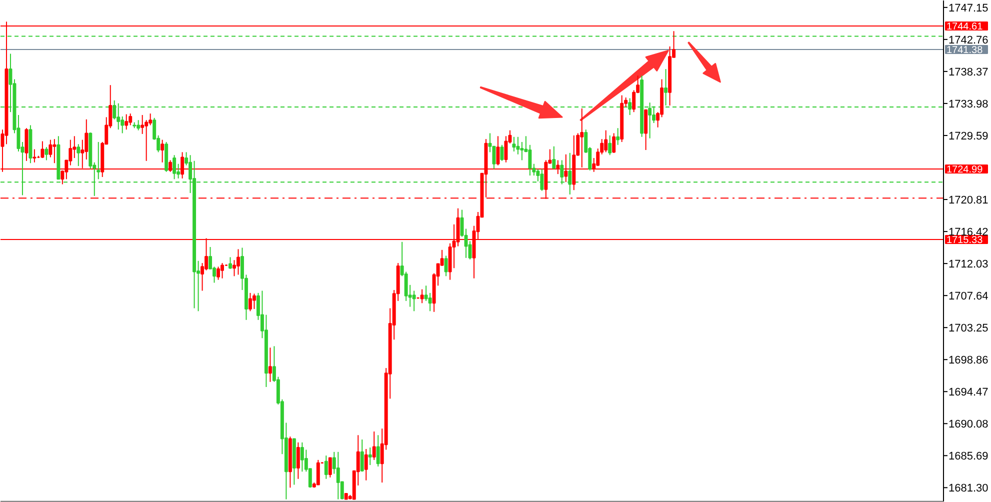  Describe the element at coordinates (968, 424) in the screenshot. I see `y-tick-label: 1690.08` at that location.